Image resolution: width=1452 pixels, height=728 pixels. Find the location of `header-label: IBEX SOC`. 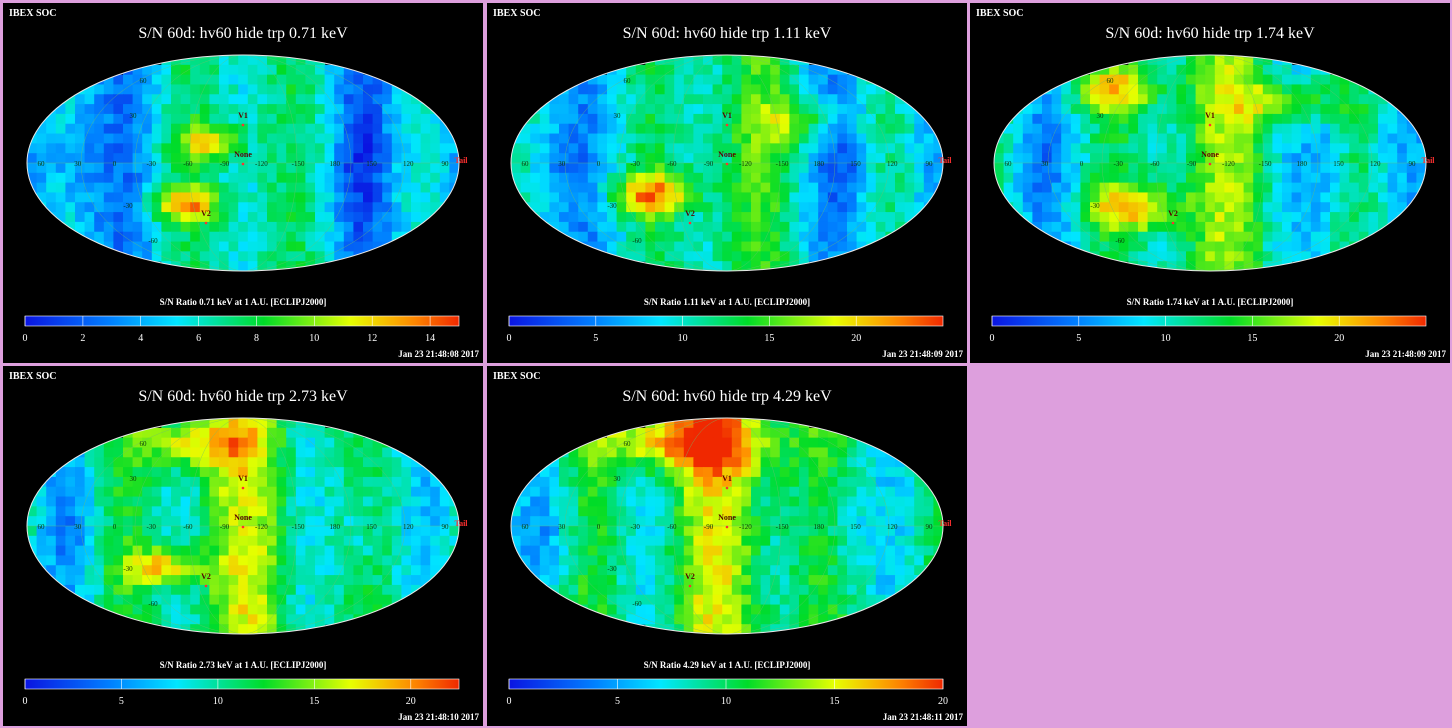

header-label: IBEX SOC is located at coordinates (33, 13).